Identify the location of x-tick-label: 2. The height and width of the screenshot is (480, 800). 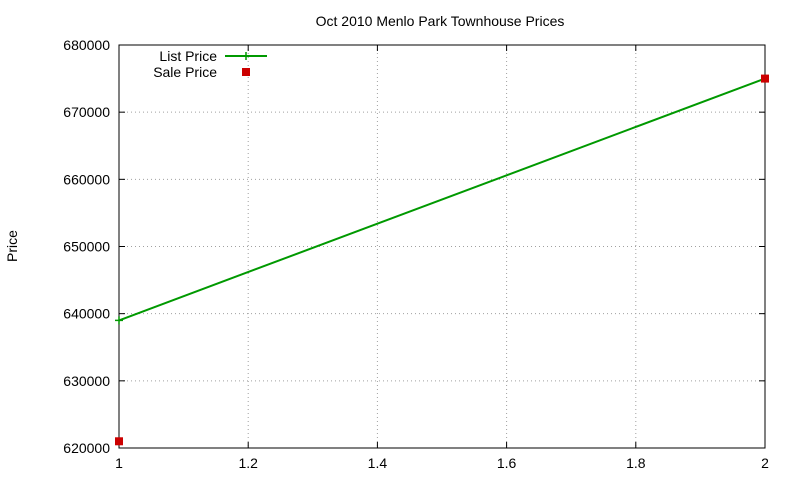
(765, 463).